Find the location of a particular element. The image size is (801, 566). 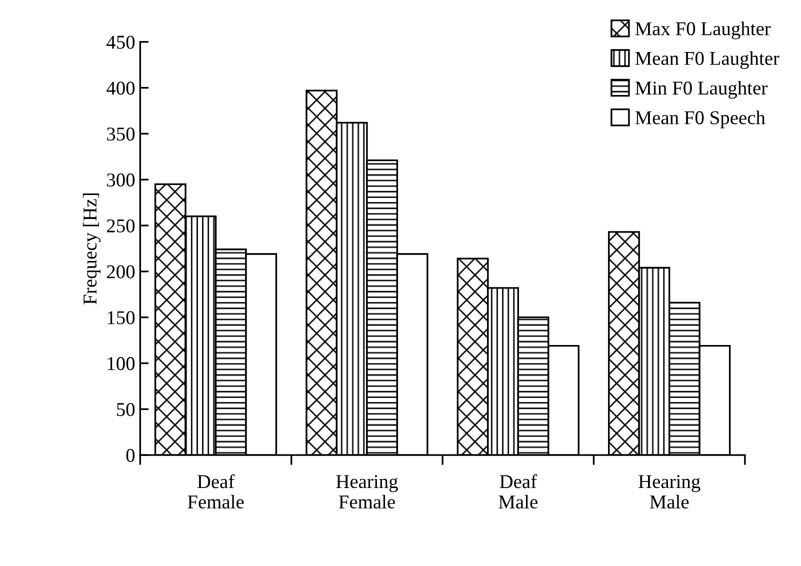

legend-label: Max F0 Laughter is located at coordinates (703, 31).